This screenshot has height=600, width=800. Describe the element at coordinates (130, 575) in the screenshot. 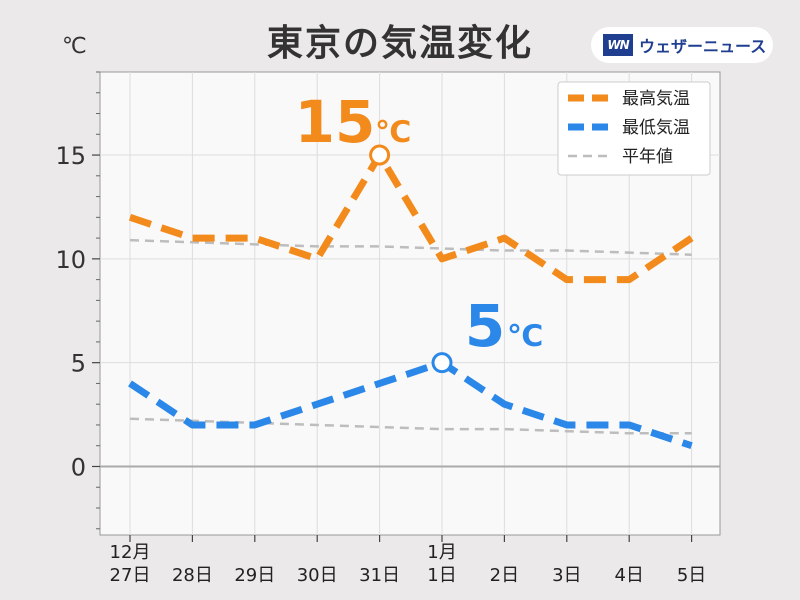

I see `x-tick-label: 27日` at that location.